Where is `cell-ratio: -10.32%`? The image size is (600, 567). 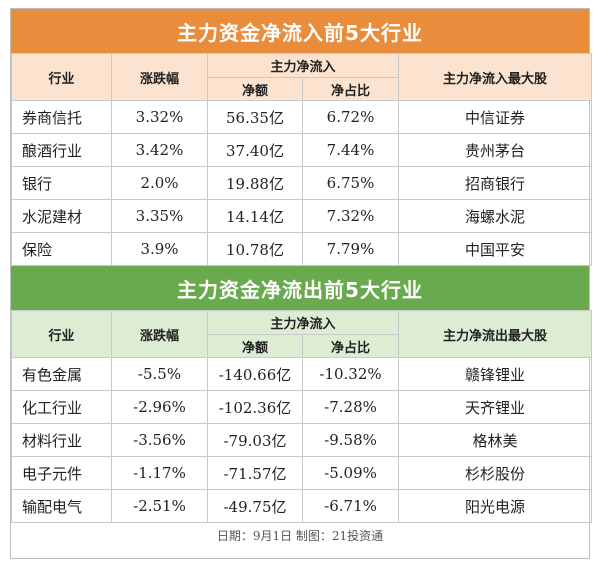
cell-ratio: -10.32% is located at coordinates (350, 374).